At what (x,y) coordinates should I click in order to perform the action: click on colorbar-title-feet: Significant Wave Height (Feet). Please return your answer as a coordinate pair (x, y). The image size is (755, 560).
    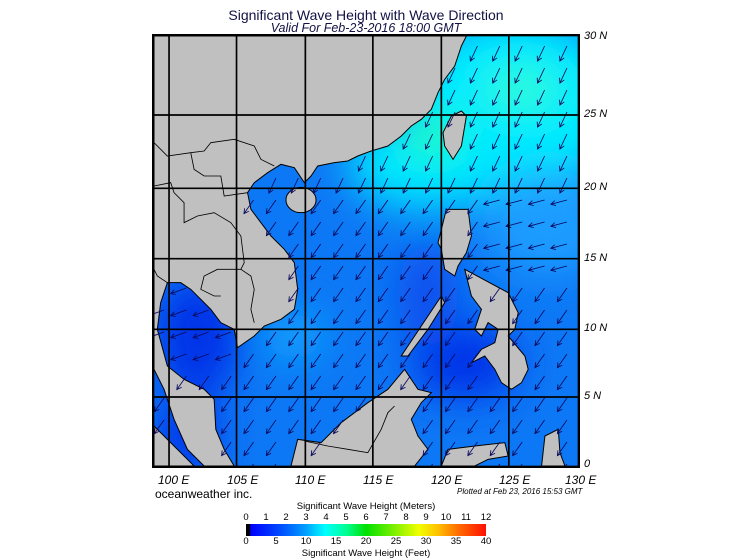
    Looking at the image, I should click on (366, 553).